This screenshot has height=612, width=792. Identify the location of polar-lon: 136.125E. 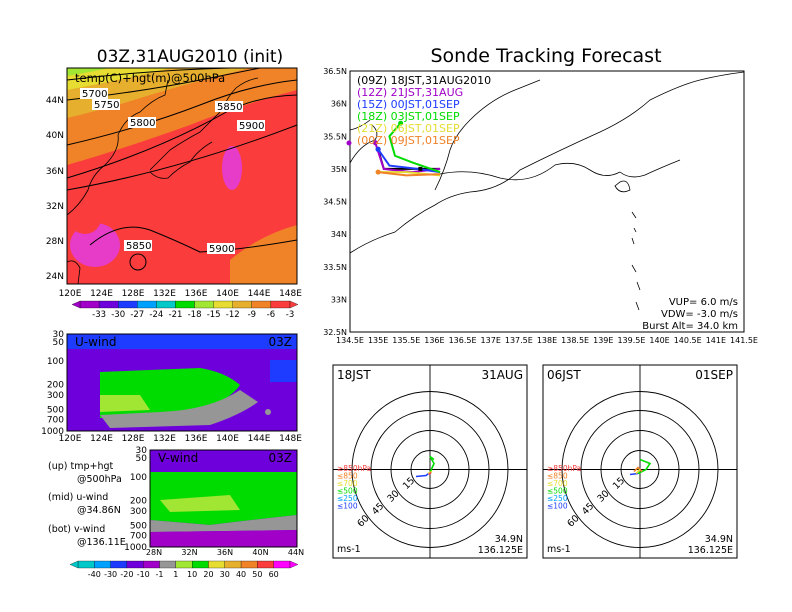
(500, 550).